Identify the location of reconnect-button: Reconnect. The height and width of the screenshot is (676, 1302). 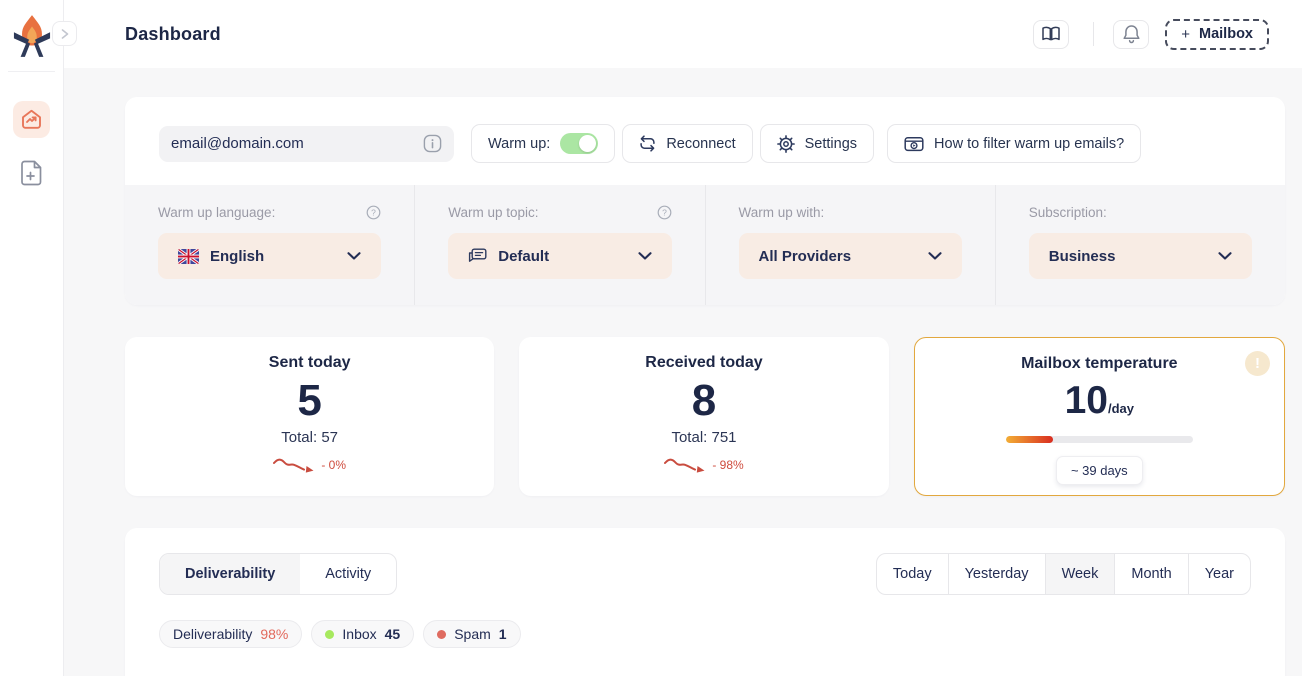
(687, 143).